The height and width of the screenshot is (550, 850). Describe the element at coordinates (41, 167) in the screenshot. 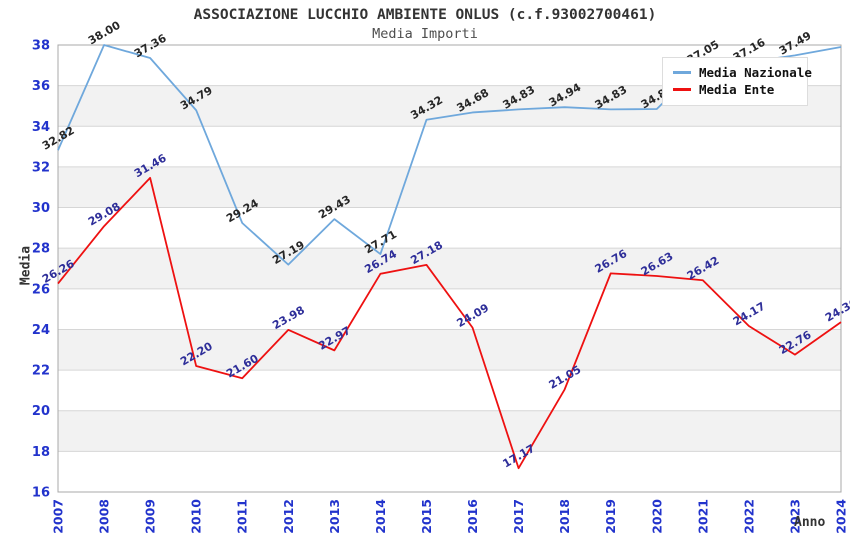

I see `svg-text: 32` at that location.